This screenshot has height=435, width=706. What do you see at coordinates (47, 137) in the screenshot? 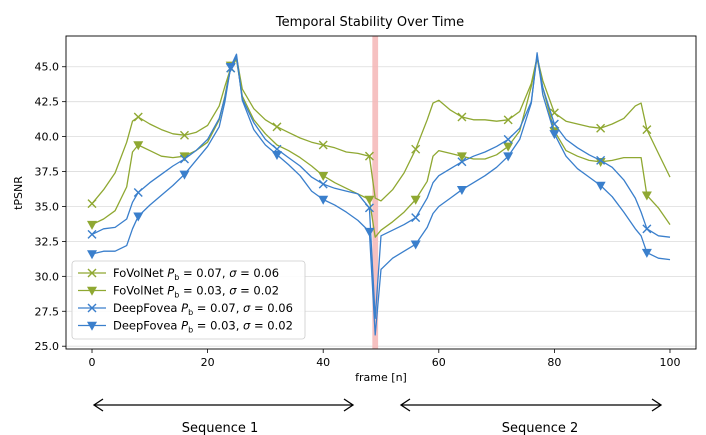
I see `y-tick-label: 40.0` at bounding box center [47, 137].